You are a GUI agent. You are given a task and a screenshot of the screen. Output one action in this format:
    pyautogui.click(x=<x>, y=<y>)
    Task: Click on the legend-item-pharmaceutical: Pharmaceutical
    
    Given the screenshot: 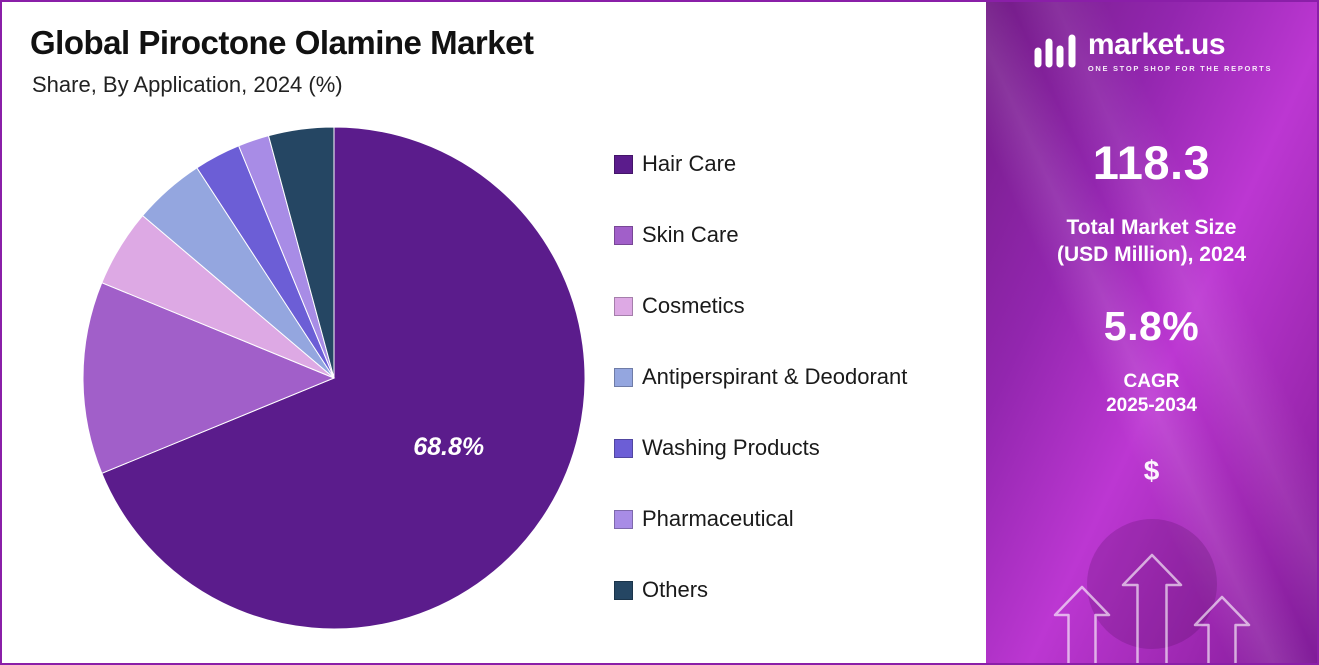 What is the action you would take?
    pyautogui.click(x=760, y=518)
    